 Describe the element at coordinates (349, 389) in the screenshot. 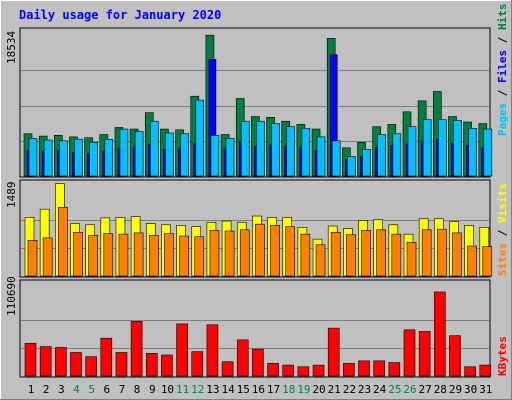

I see `x-label-day-22: 22` at that location.